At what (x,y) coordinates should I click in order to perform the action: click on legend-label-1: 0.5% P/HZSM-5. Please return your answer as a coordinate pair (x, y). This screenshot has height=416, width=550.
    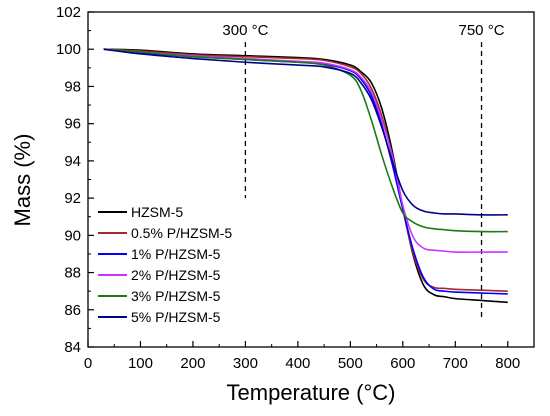
    Looking at the image, I should click on (181, 233).